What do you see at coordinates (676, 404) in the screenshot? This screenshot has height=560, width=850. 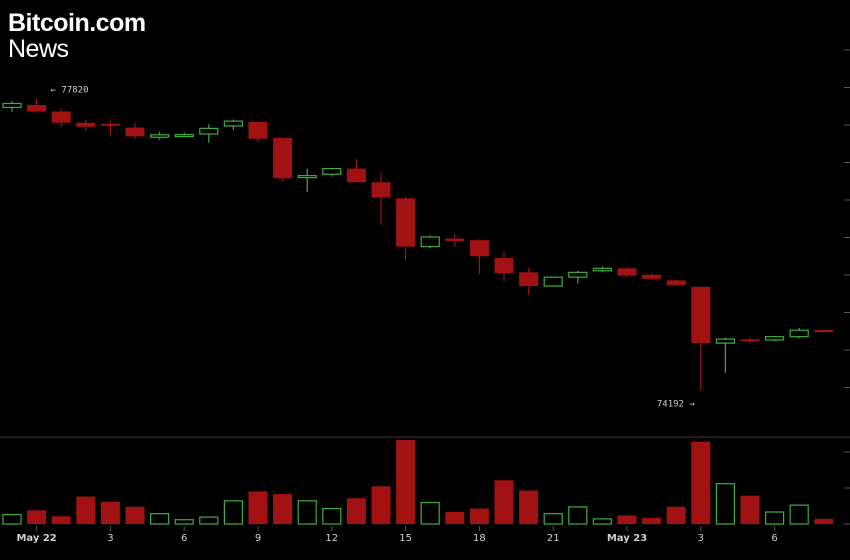 I see `price-annotation: 74192 →` at bounding box center [676, 404].